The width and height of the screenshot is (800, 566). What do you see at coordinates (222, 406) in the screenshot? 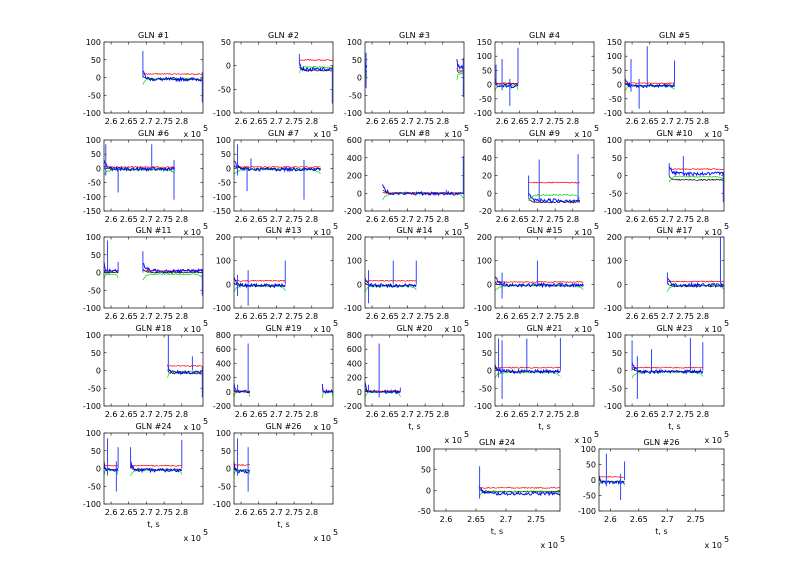
I see `y-tick-label: -200` at bounding box center [222, 406].